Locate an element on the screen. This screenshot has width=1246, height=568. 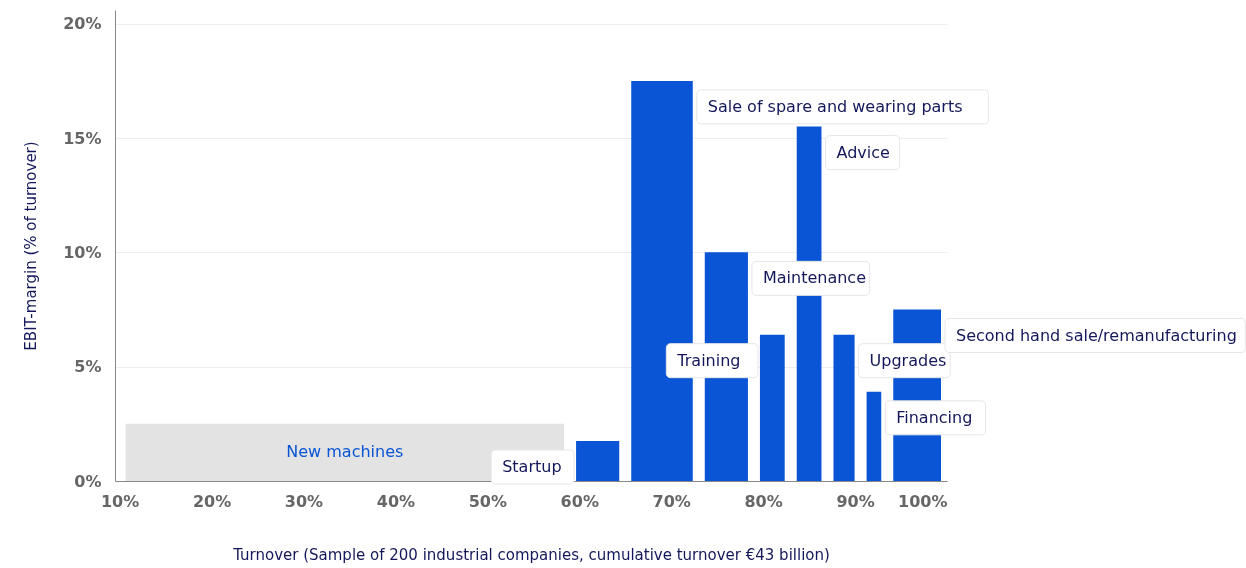
x-tick-label: 40% is located at coordinates (396, 501).